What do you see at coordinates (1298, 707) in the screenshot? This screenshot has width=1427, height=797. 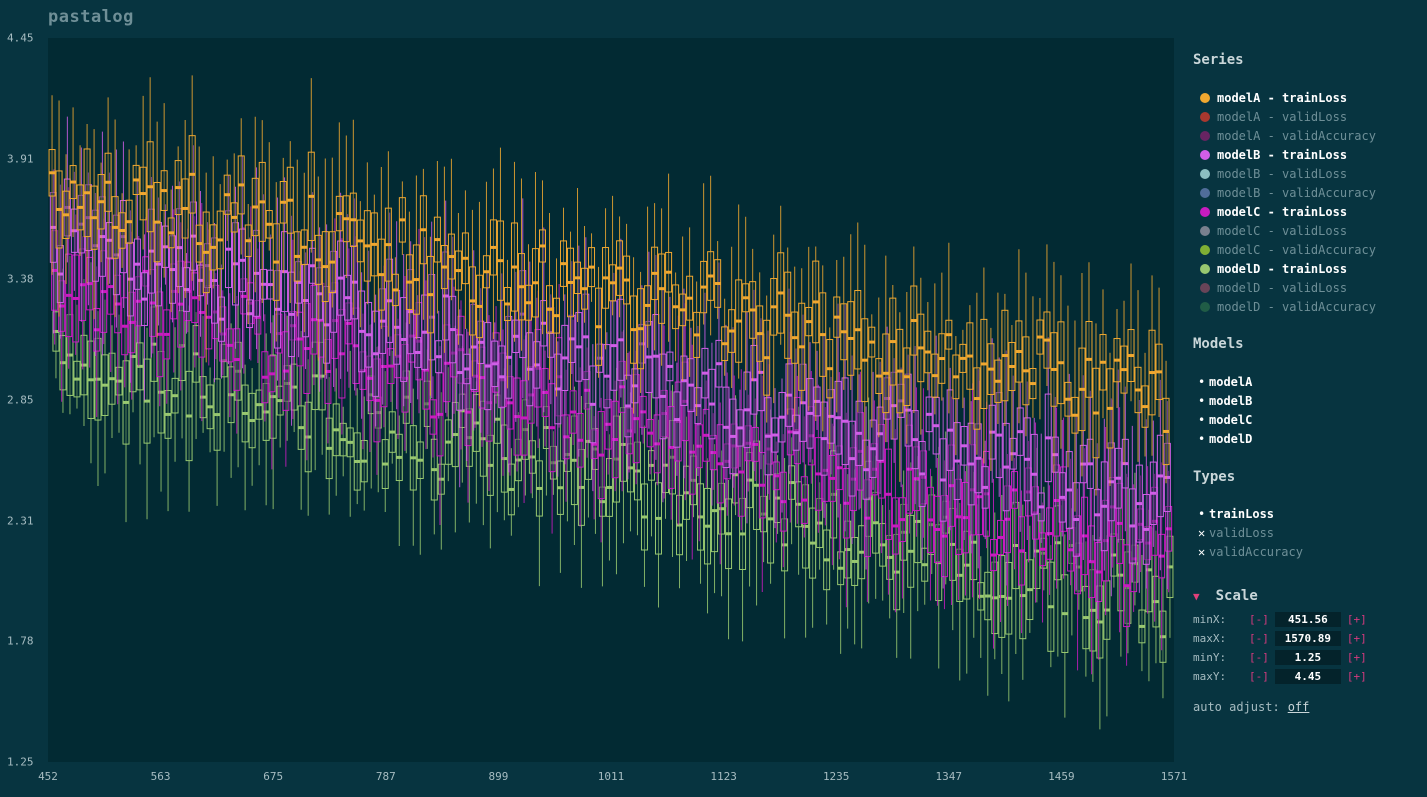 I see `auto-adjust-toggle: off` at bounding box center [1298, 707].